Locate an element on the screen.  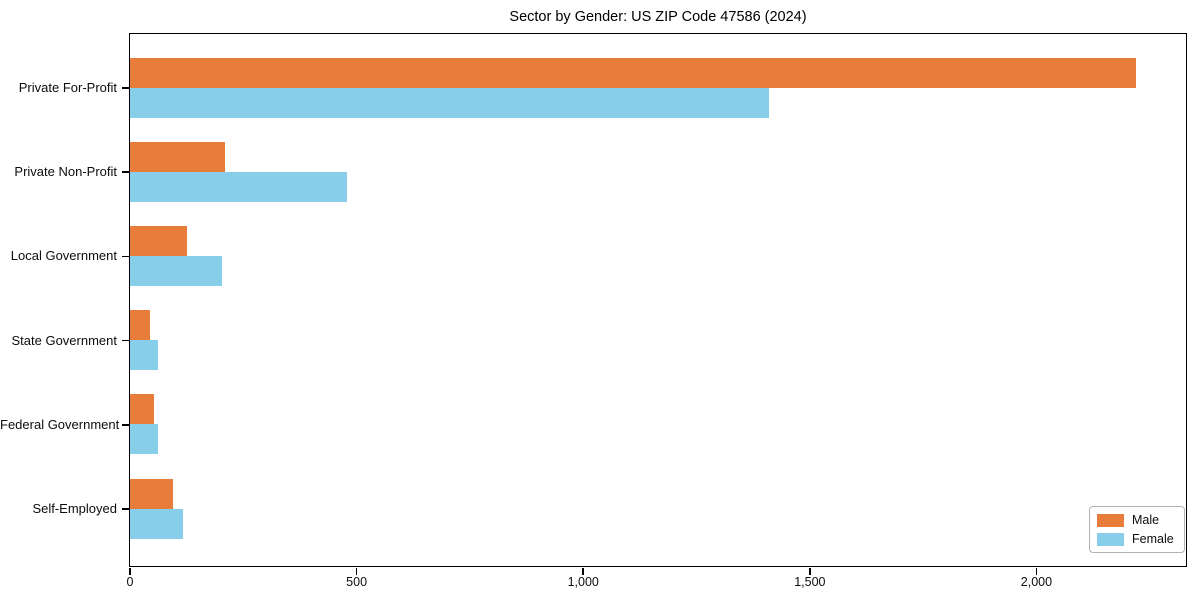
category-label: Private Non-Profit is located at coordinates (65, 172).